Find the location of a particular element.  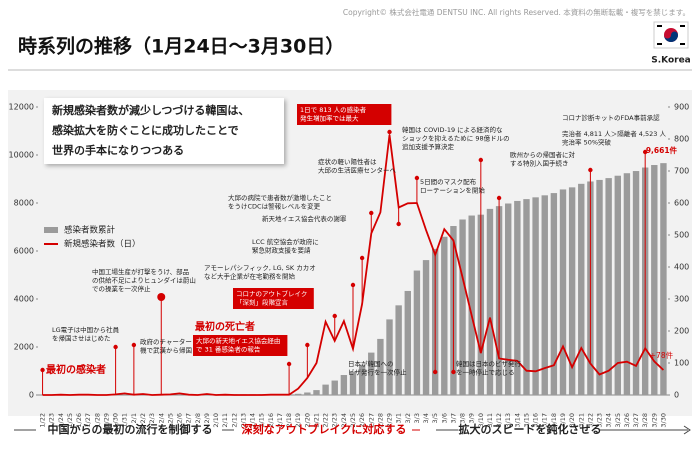

x-tick-label: 2/10 is located at coordinates (216, 420).